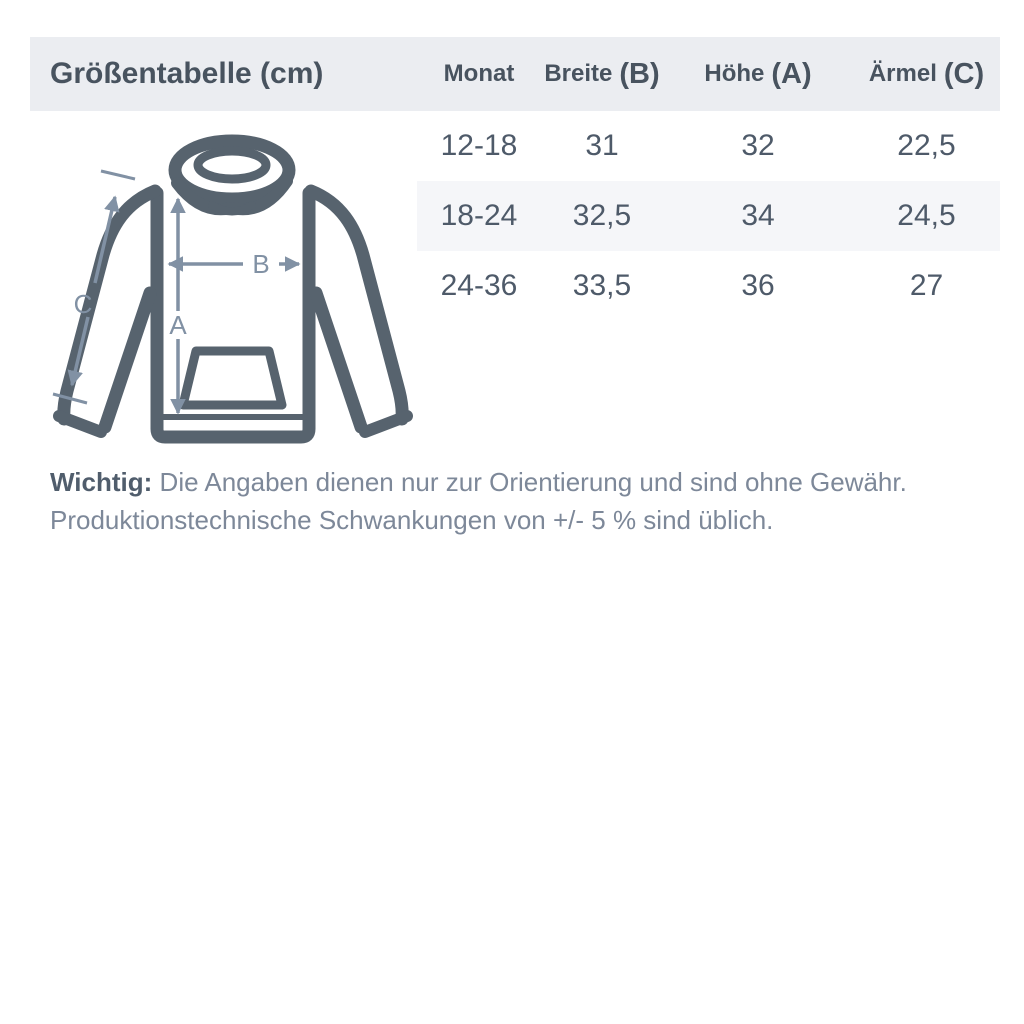 Image resolution: width=1024 pixels, height=1024 pixels. What do you see at coordinates (232, 208) in the screenshot?
I see `hood-neck-dip` at bounding box center [232, 208].